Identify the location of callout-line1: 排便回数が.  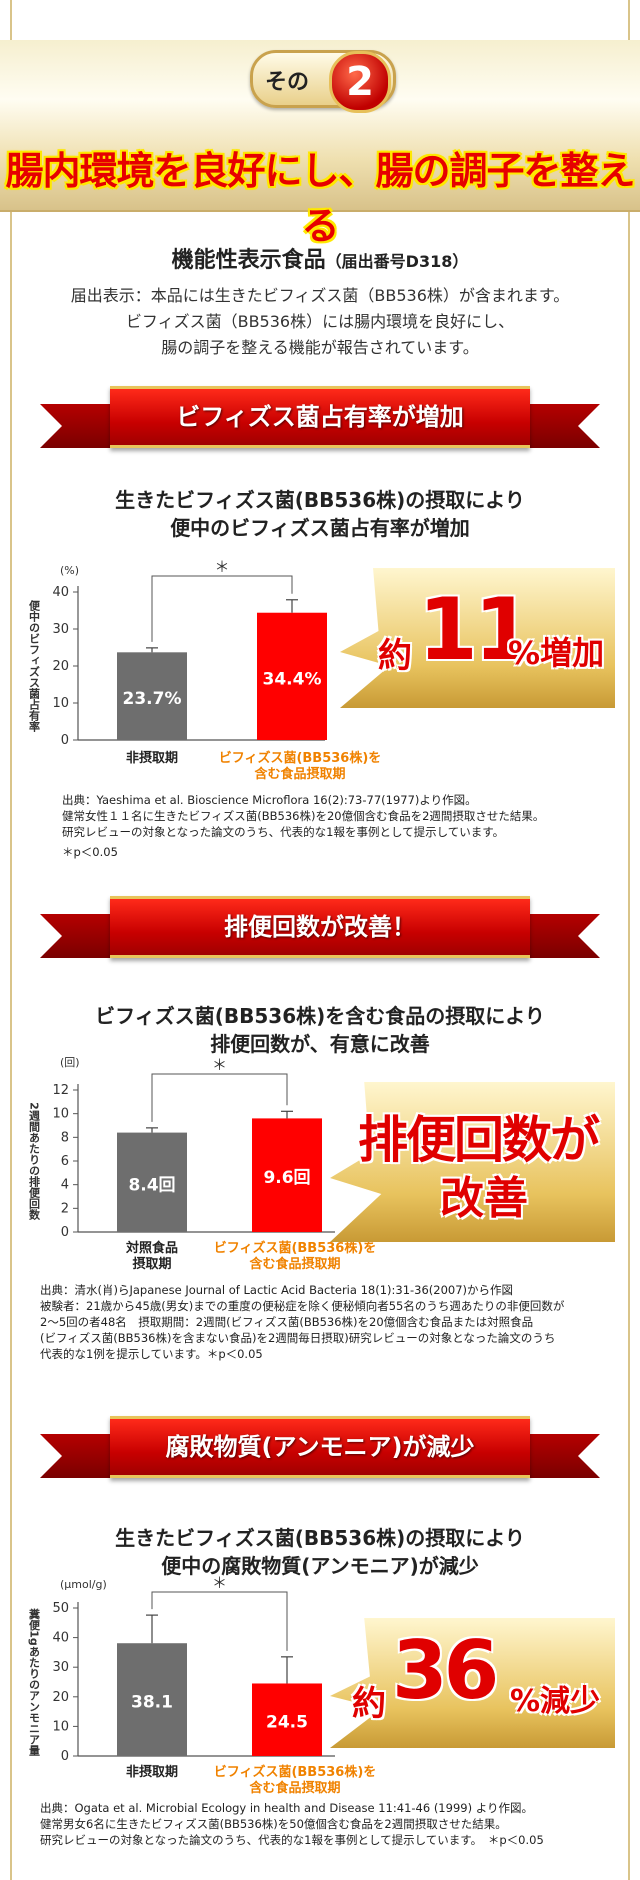
(479, 1140).